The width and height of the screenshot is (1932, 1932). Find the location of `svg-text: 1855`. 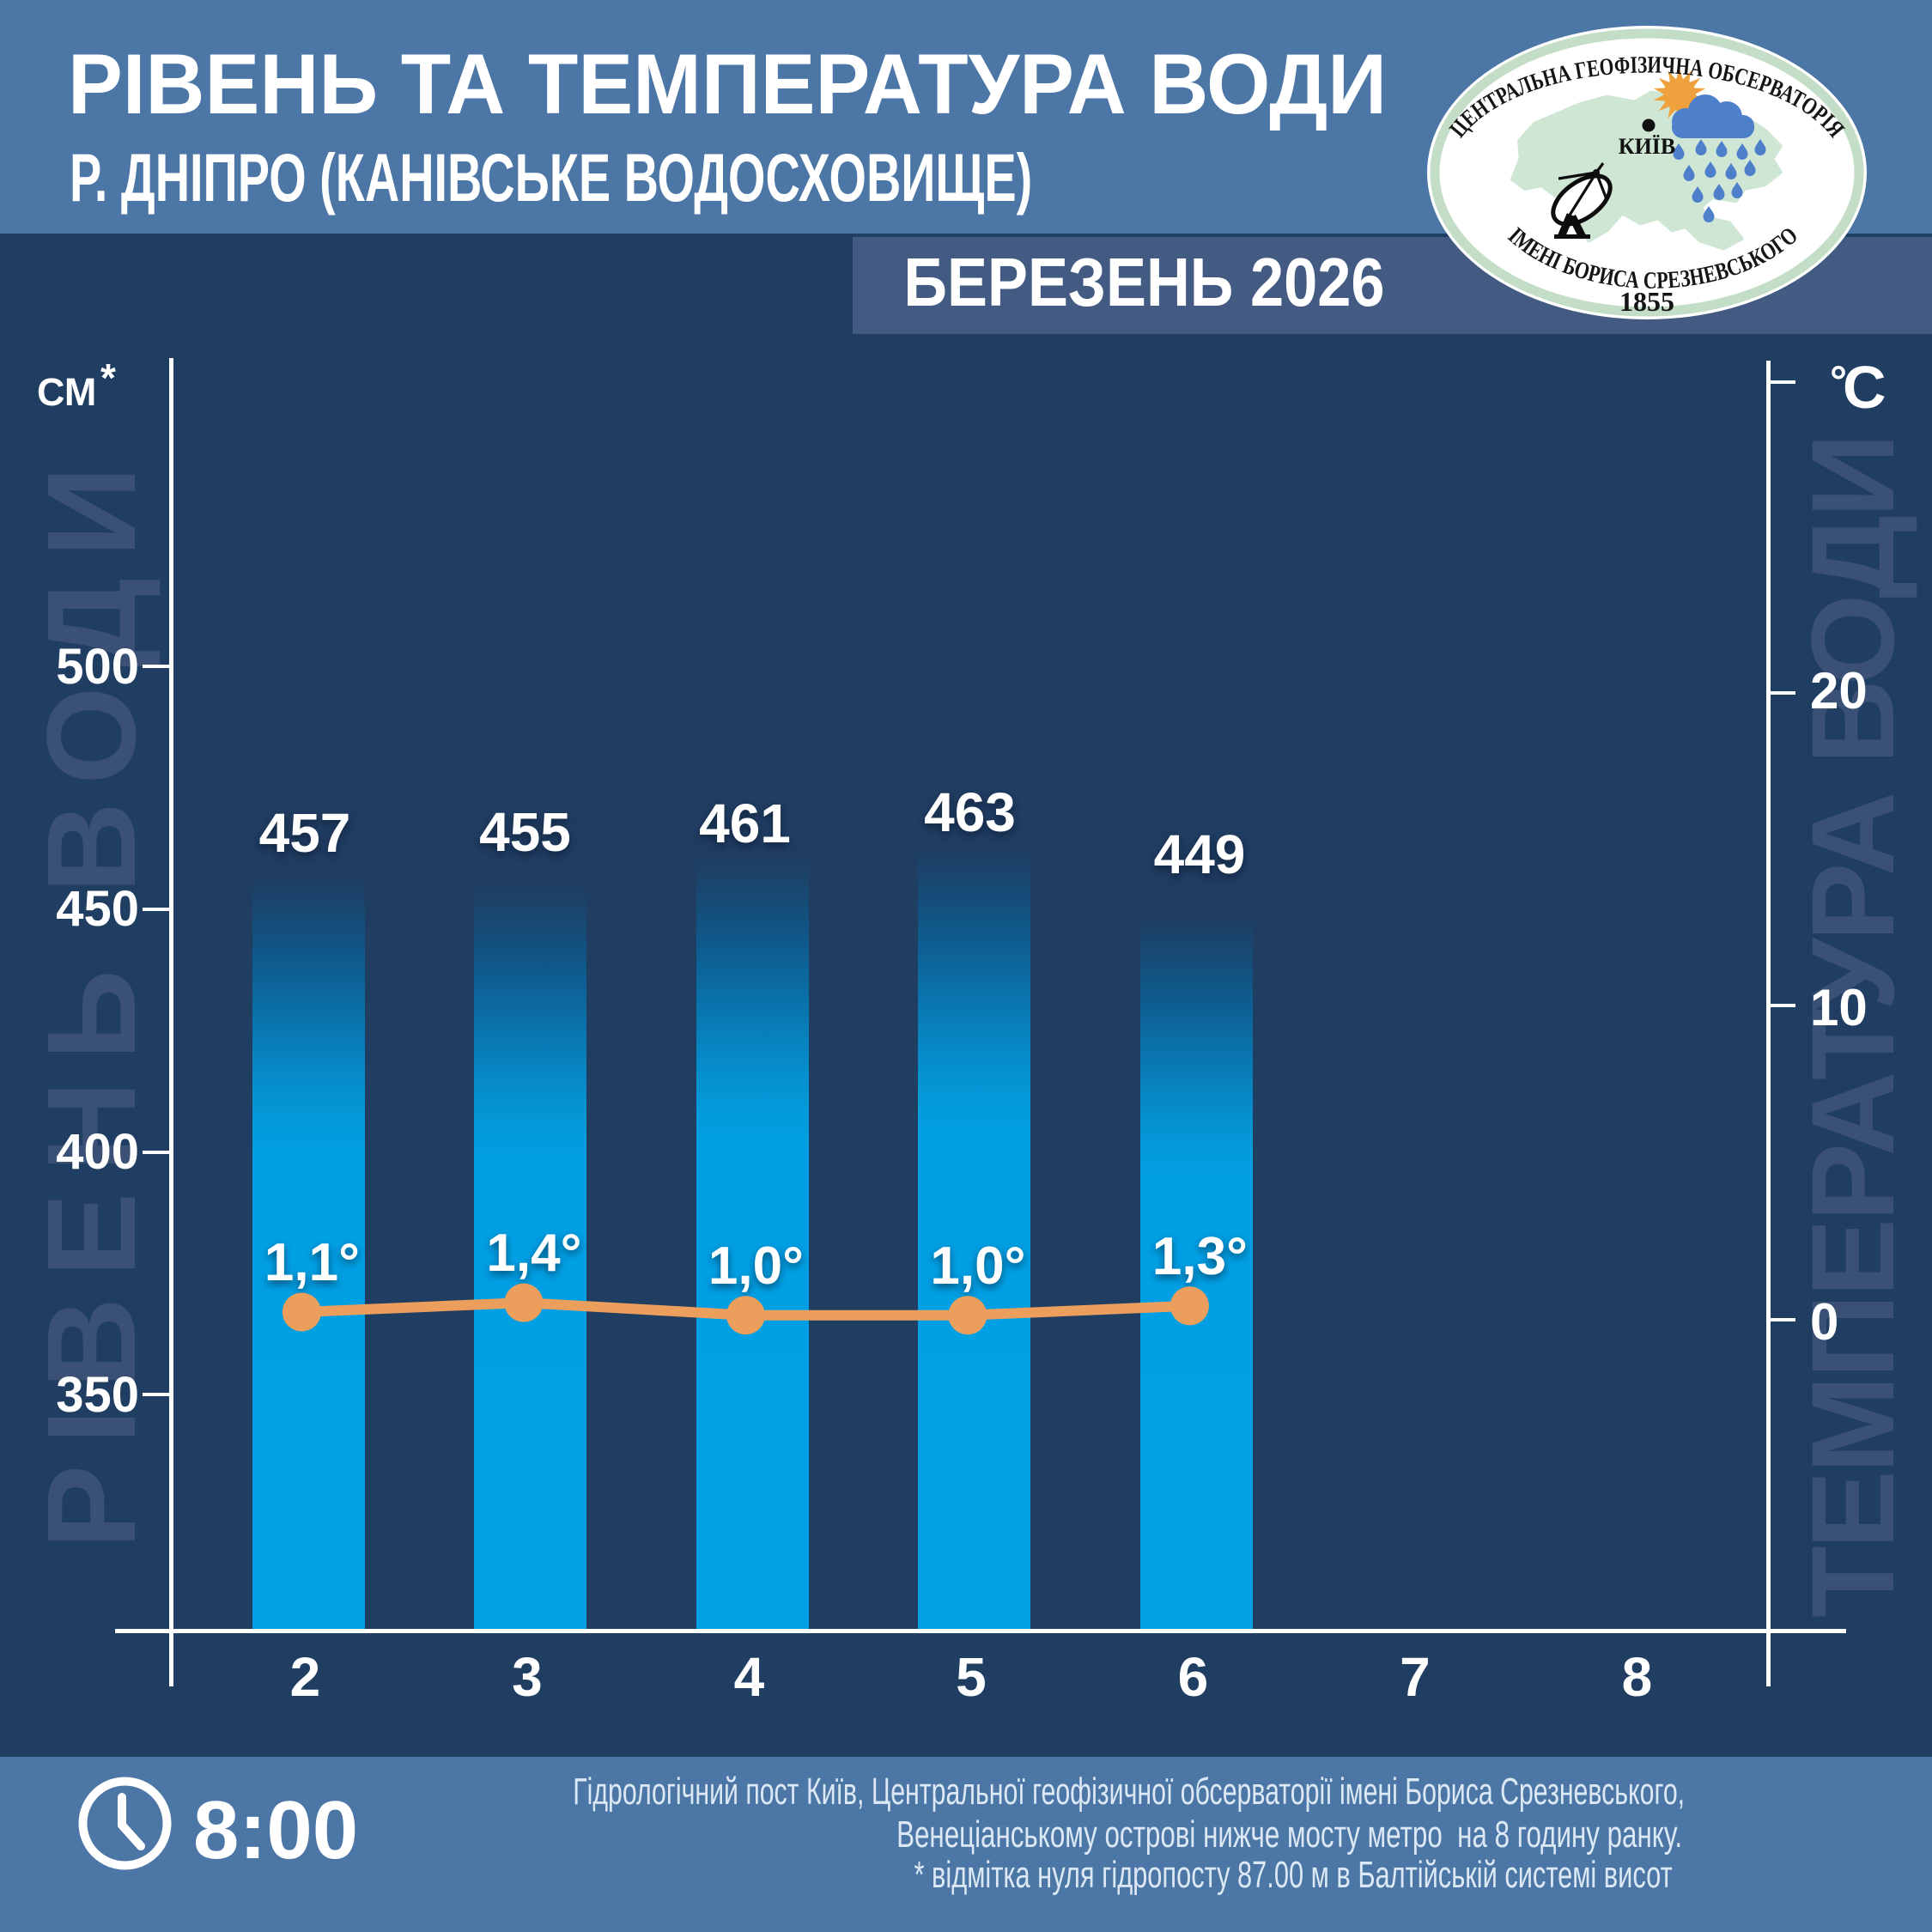

svg-text: 1855 is located at coordinates (1646, 301).